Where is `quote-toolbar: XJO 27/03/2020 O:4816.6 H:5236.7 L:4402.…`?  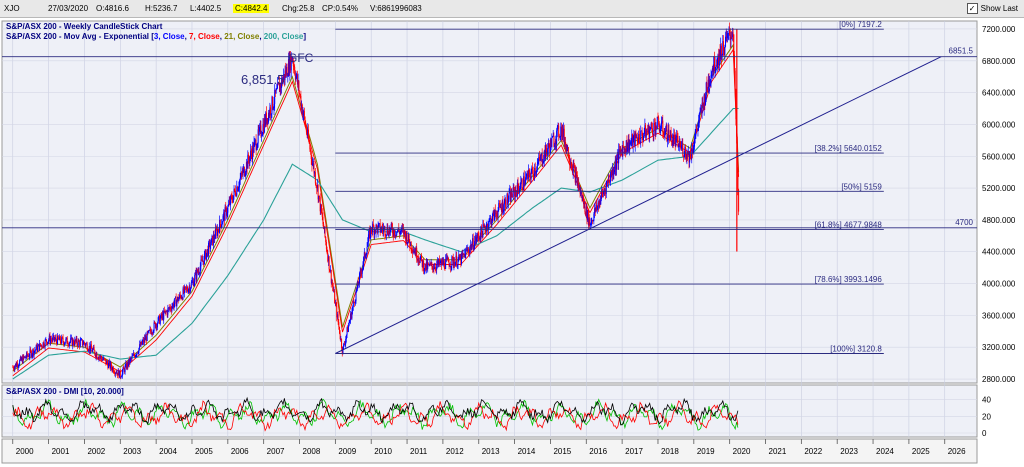
quote-toolbar: XJO 27/03/2020 O:4816.6 H:5236.7 L:4402.… is located at coordinates (512, 9).